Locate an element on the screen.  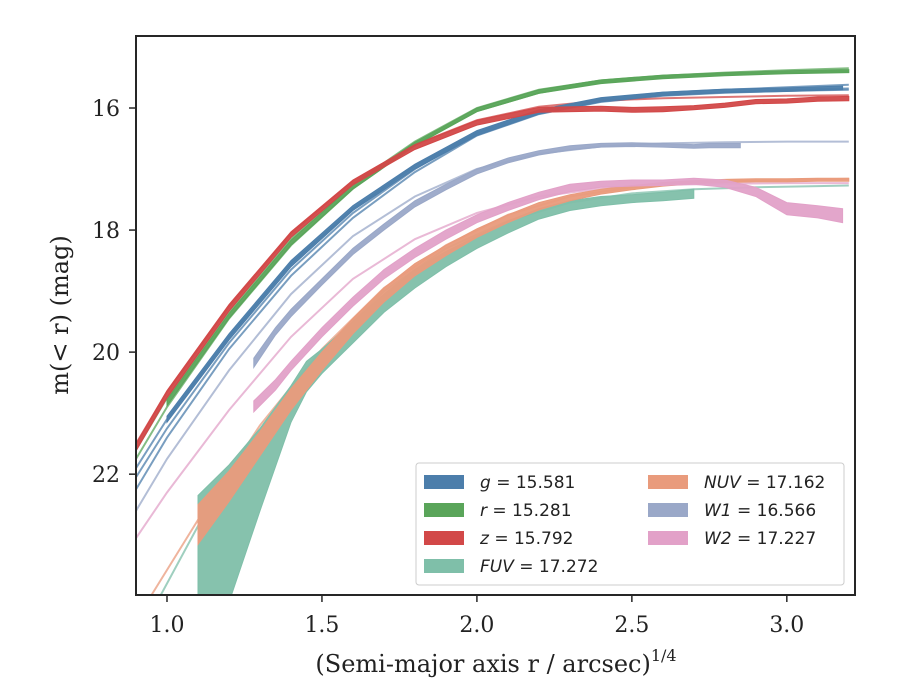
legend-label-z: z = 15.792 is located at coordinates (526, 539).